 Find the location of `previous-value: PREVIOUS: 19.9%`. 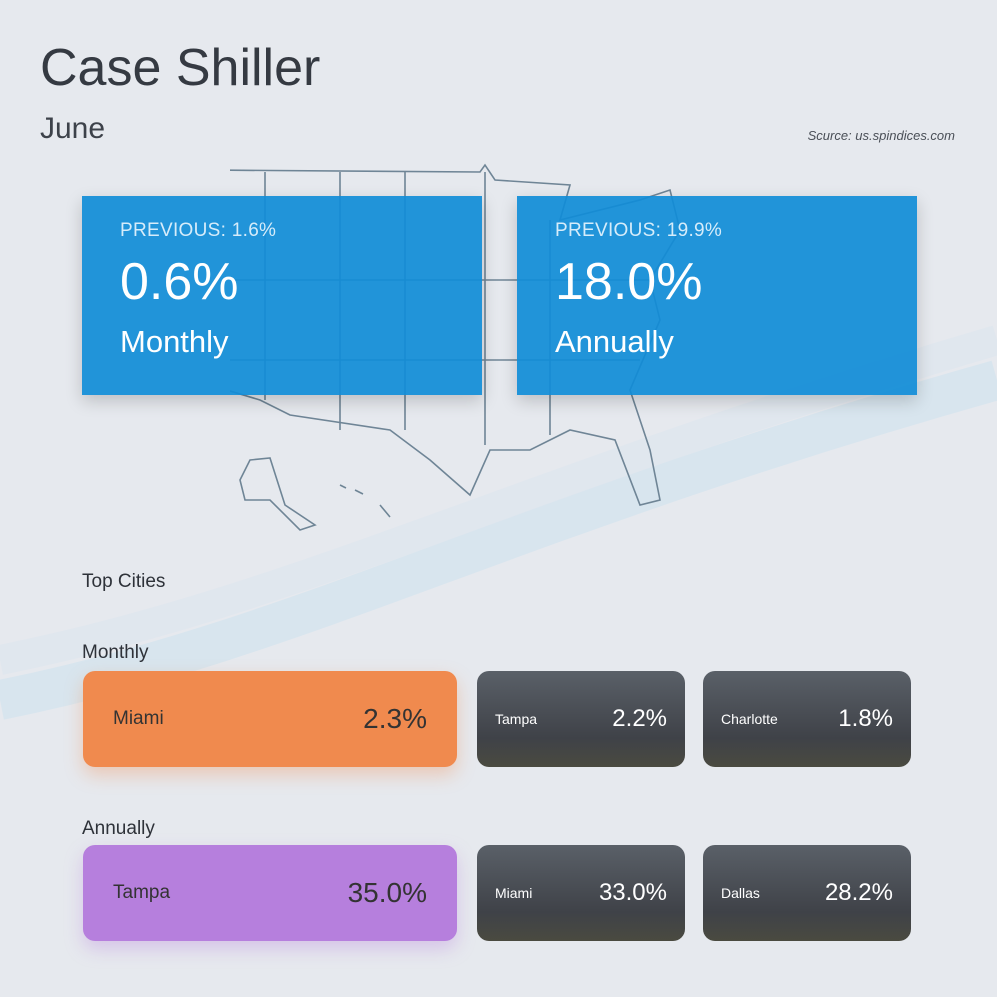

previous-value: PREVIOUS: 19.9% is located at coordinates (639, 230).